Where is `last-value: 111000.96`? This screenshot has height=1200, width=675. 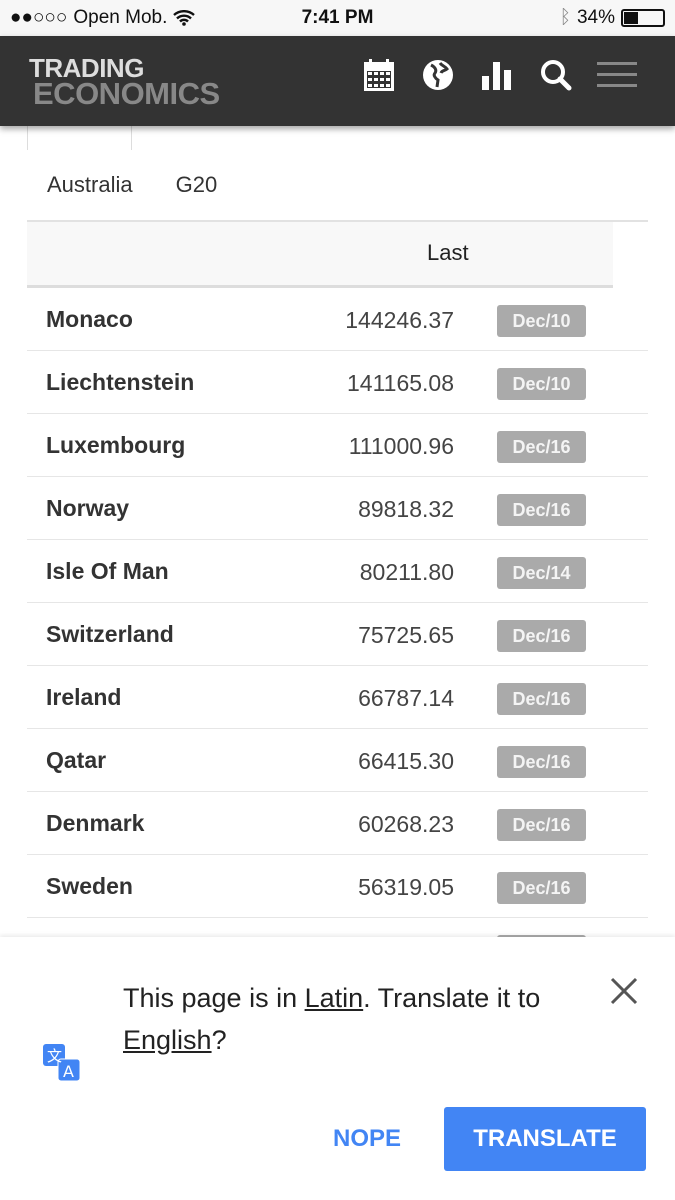
last-value: 111000.96 is located at coordinates (401, 446).